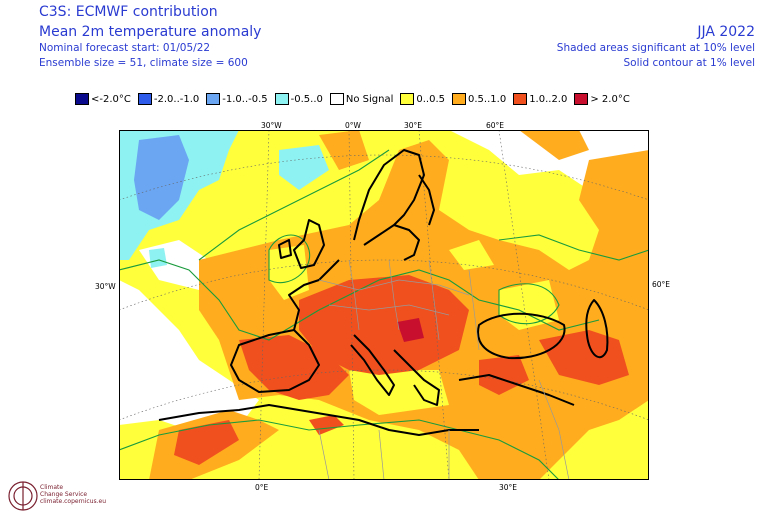  I want to click on legend-item: -0.5..0, so click(298, 99).